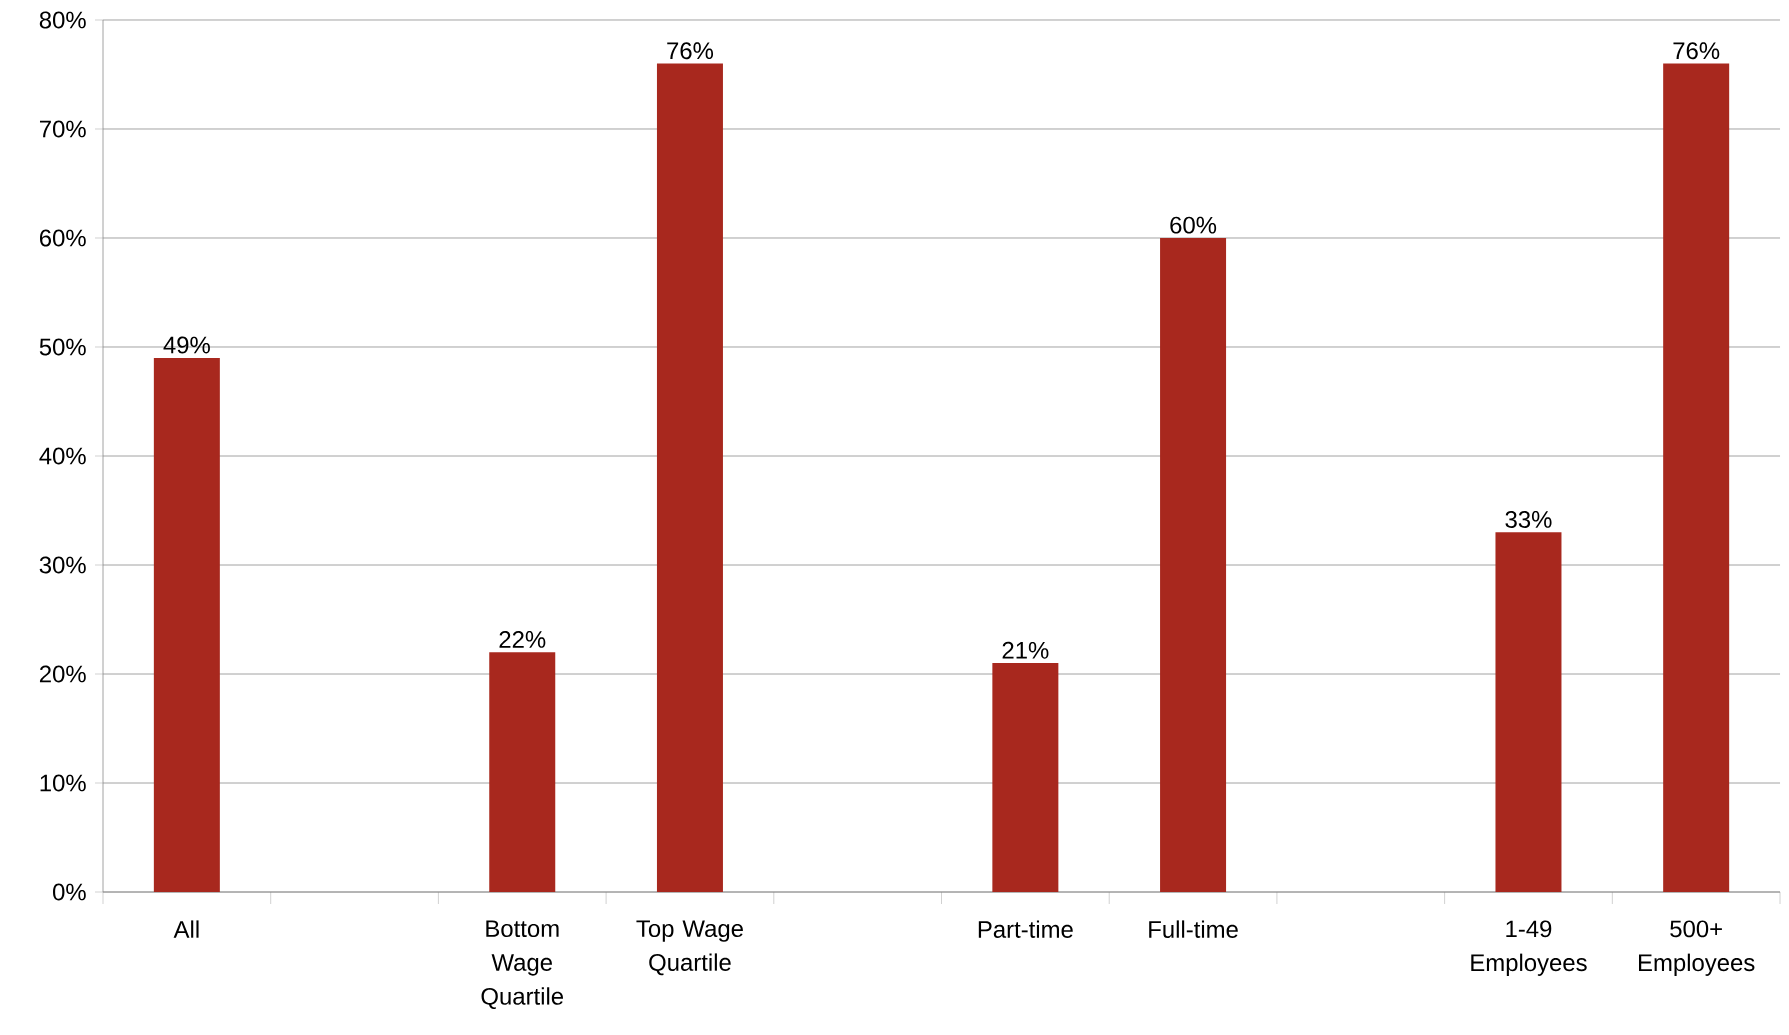 Image resolution: width=1789 pixels, height=1035 pixels. Describe the element at coordinates (1193, 929) in the screenshot. I see `x-tick-label: Full-time` at that location.